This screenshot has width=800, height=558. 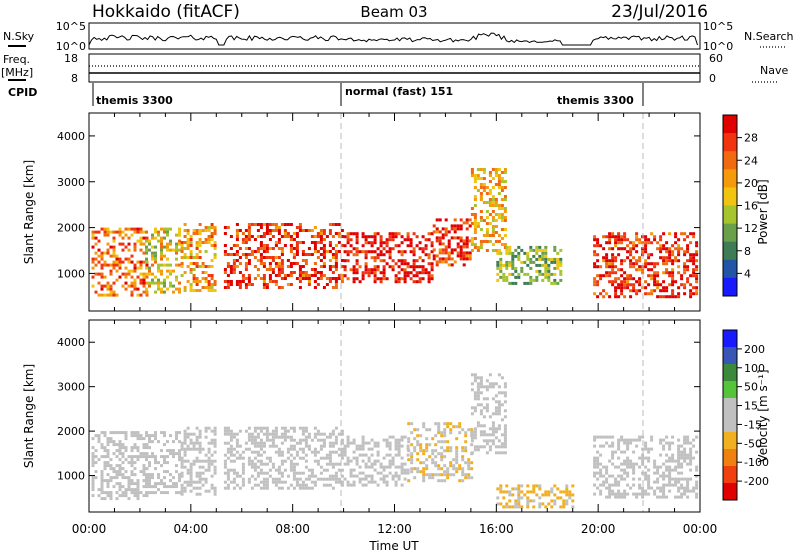 I want to click on x-tick-label: 12:00, so click(x=394, y=529).